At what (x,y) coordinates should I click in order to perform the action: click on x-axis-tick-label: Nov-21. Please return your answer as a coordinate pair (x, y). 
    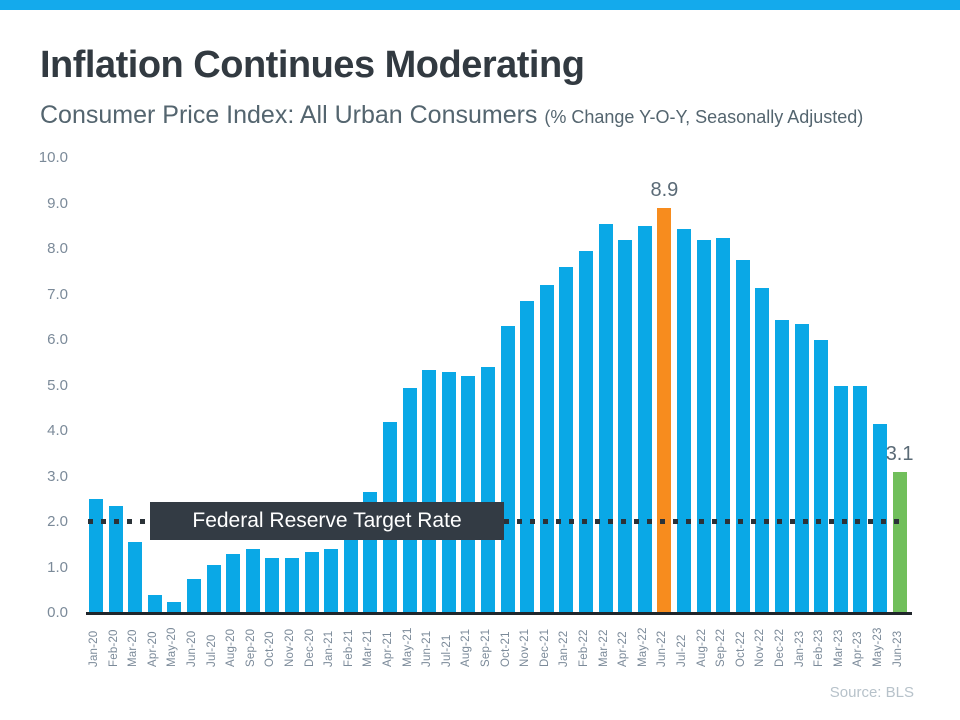
    Looking at the image, I should click on (525, 647).